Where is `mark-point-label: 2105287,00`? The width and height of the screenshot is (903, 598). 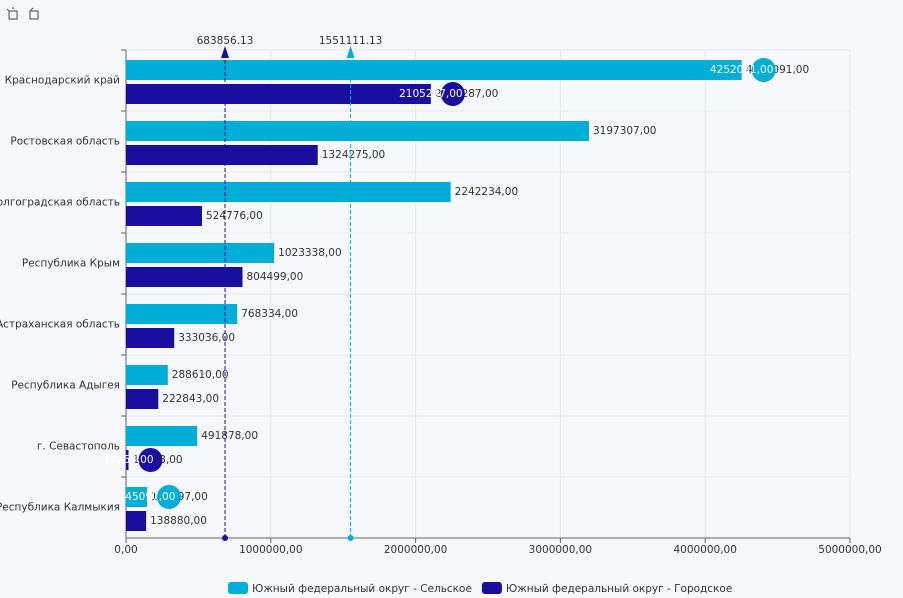
mark-point-label: 2105287,00 is located at coordinates (430, 94).